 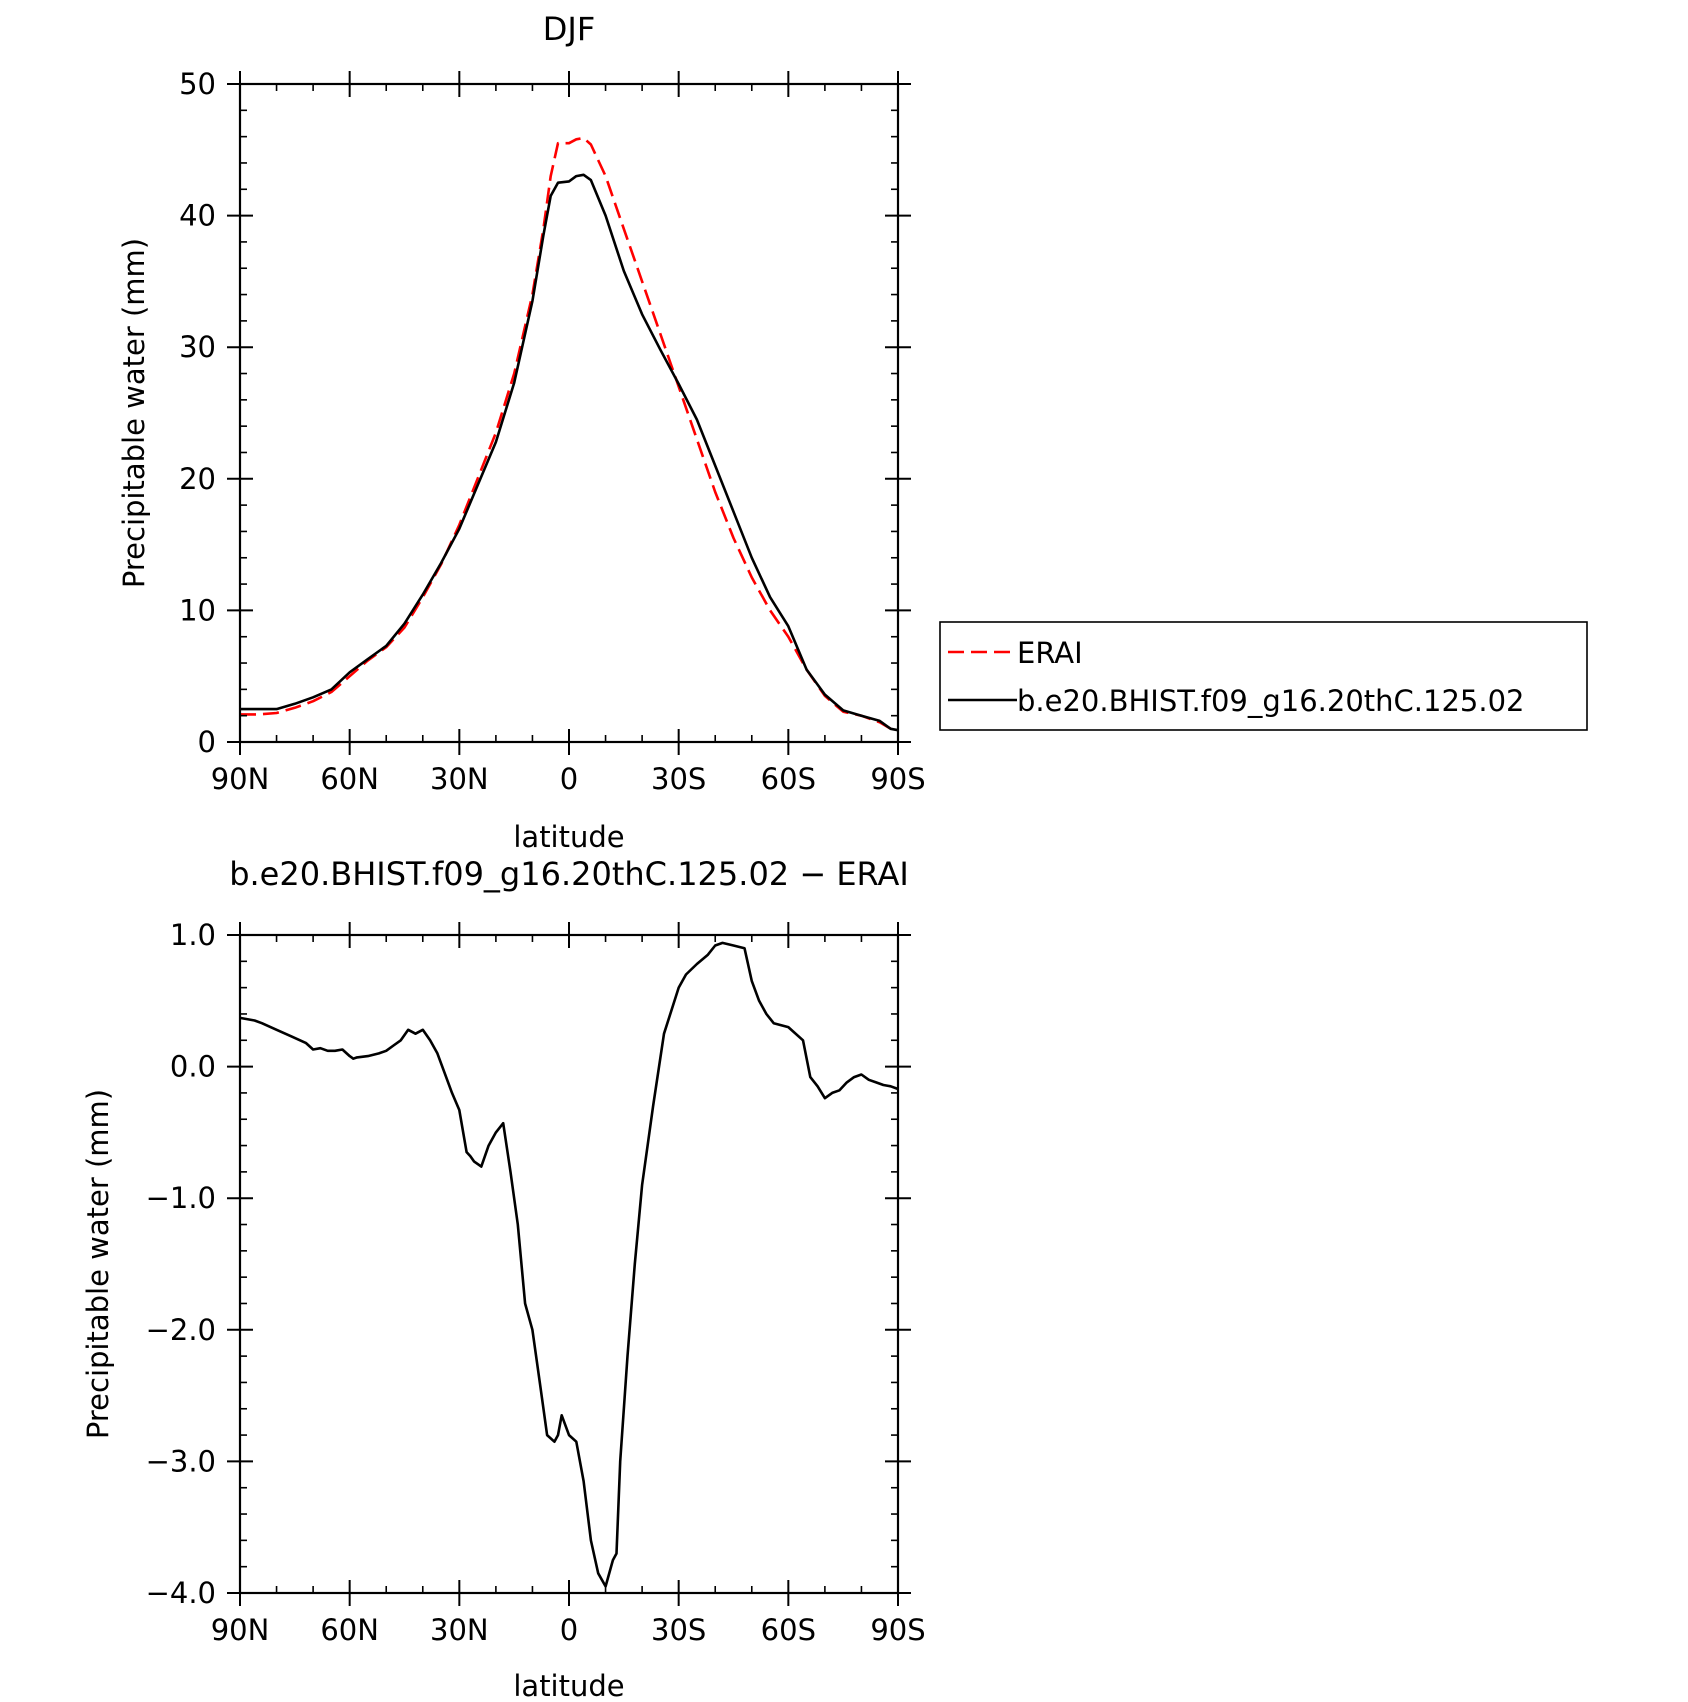 What do you see at coordinates (788, 1630) in the screenshot?
I see `bottom-x-tick-label: 60S` at bounding box center [788, 1630].